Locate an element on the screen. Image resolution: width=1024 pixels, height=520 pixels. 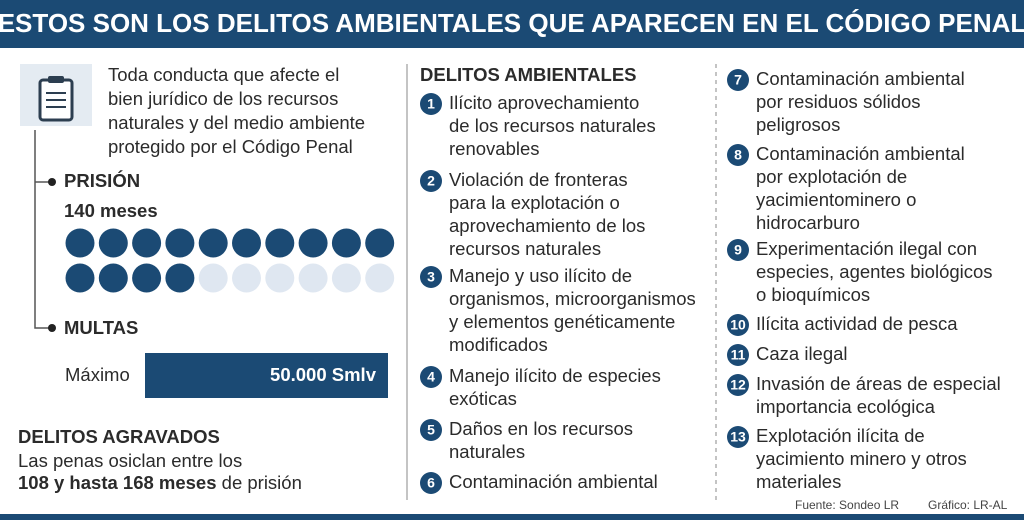
item-number: 1 is located at coordinates (431, 104).